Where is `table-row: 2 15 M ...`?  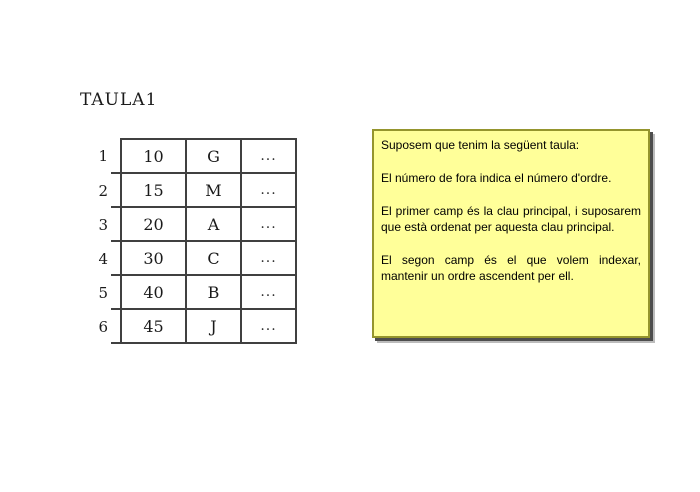
table-row: 2 15 M ... is located at coordinates (193, 191).